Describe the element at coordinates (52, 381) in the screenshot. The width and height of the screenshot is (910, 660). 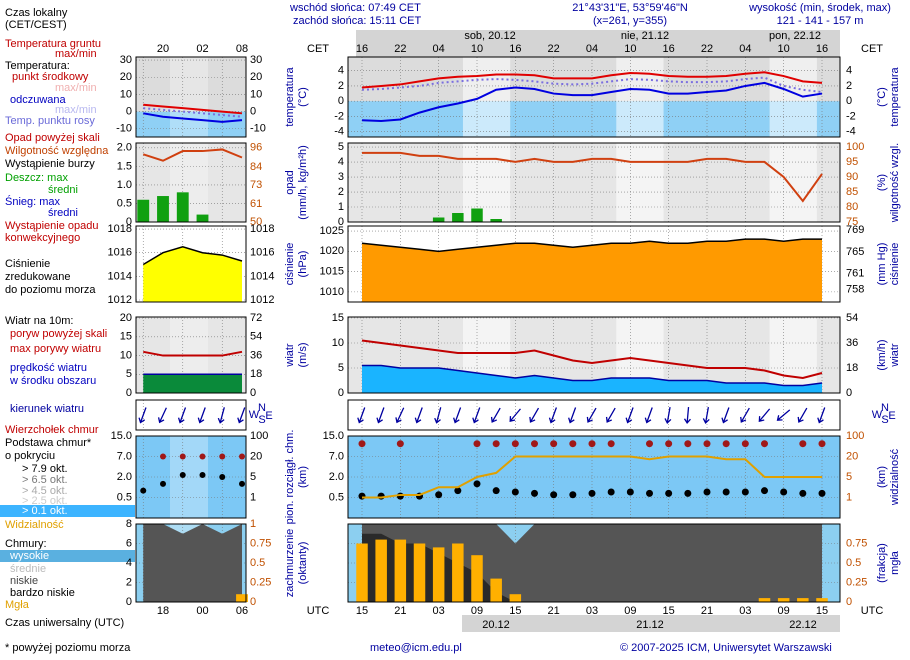
I see `legend-text: w środku obszaru` at that location.